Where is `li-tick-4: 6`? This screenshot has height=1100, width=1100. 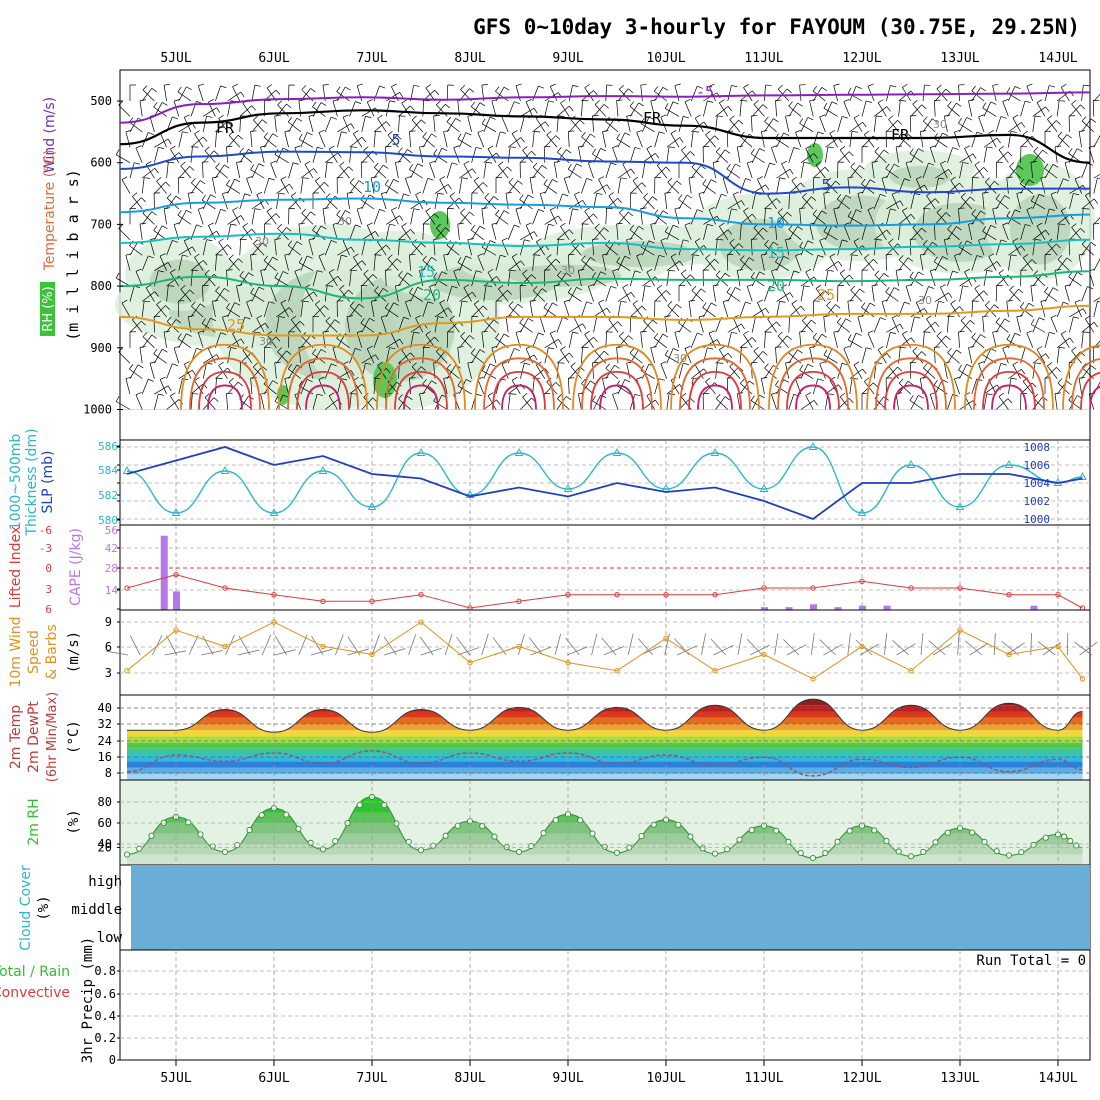
li-tick-4: 6 is located at coordinates (48, 609).